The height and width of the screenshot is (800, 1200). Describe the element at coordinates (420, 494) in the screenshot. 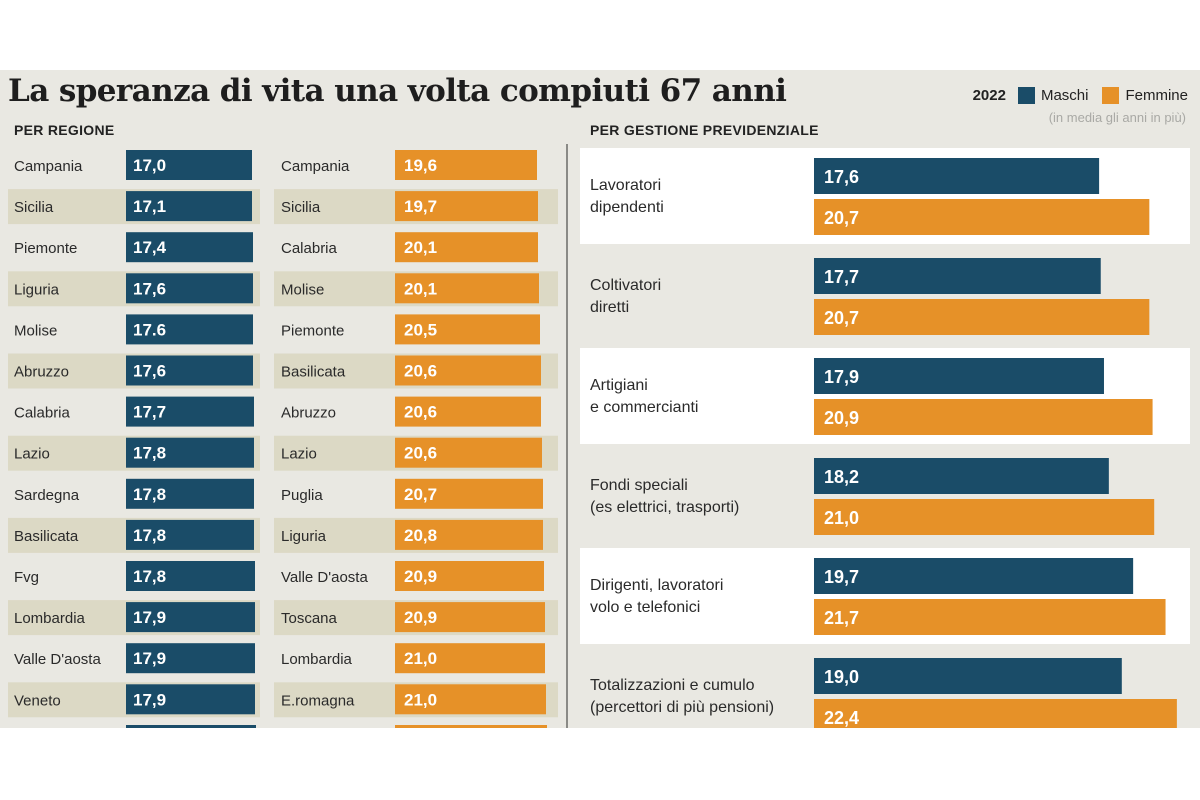

I see `region-value-female: 20,7` at that location.